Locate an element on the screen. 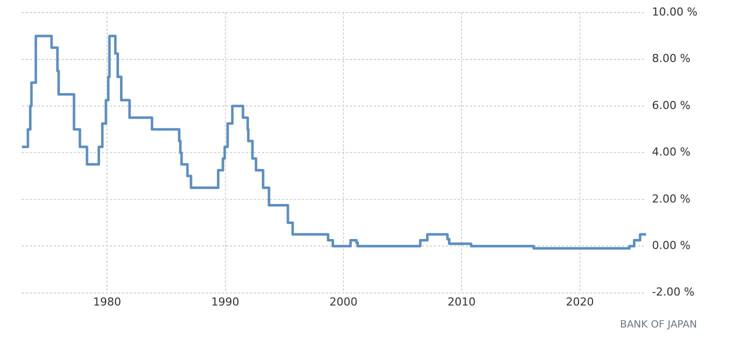 The width and height of the screenshot is (730, 340). y-tick-label: 4.00 % is located at coordinates (671, 152).